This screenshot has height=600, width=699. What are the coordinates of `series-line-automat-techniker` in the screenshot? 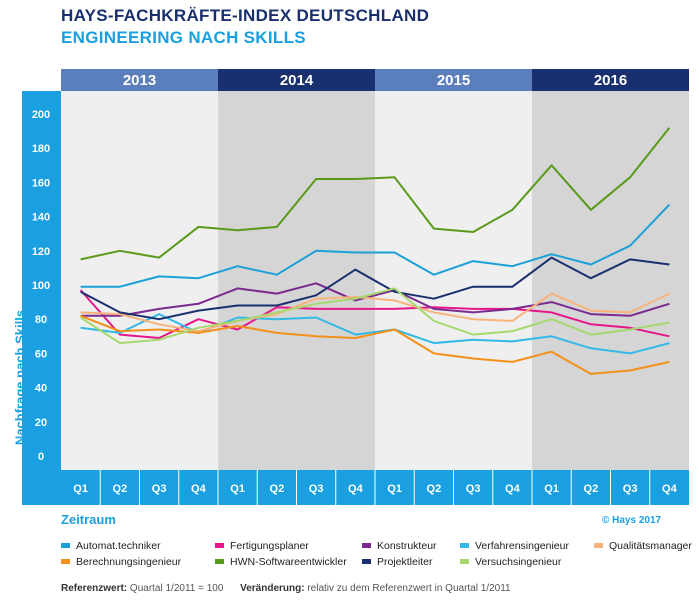 It's located at (375, 245).